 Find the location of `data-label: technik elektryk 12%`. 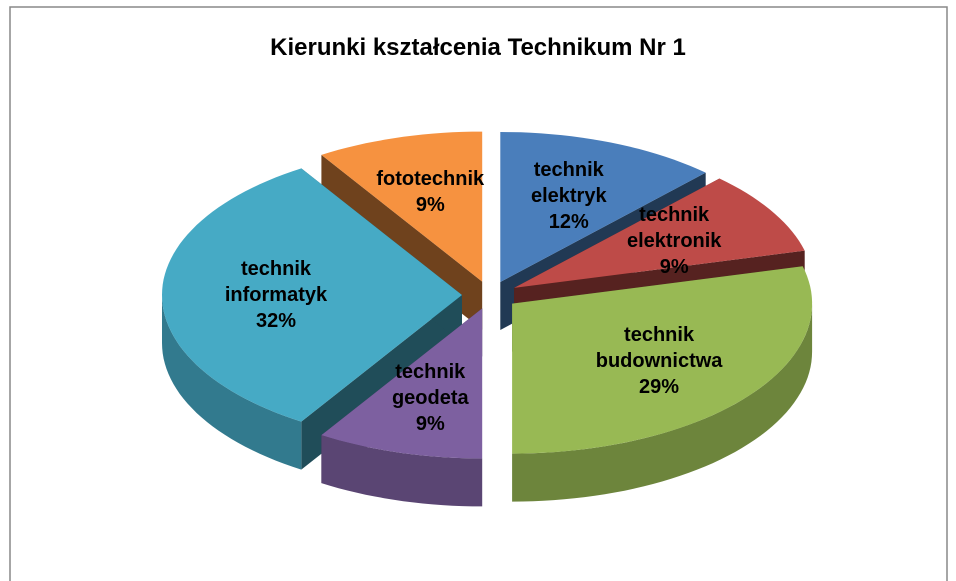

data-label: technik elektryk 12% is located at coordinates (569, 196).